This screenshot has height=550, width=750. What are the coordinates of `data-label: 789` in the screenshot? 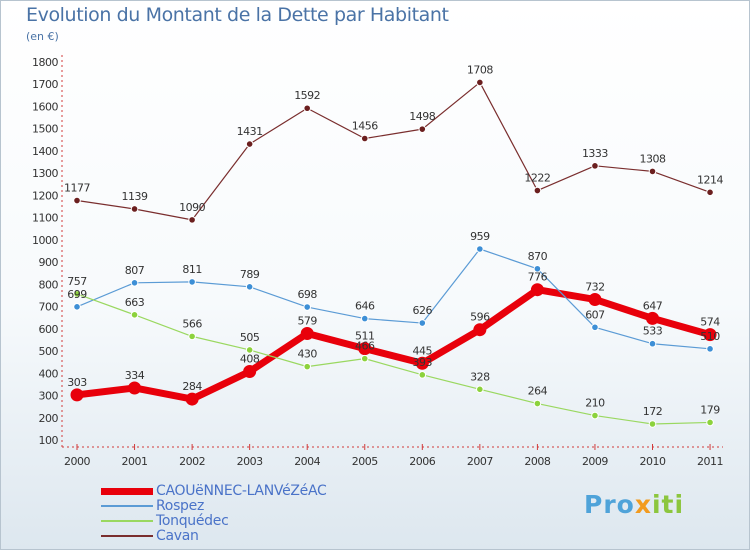 It's located at (250, 274).